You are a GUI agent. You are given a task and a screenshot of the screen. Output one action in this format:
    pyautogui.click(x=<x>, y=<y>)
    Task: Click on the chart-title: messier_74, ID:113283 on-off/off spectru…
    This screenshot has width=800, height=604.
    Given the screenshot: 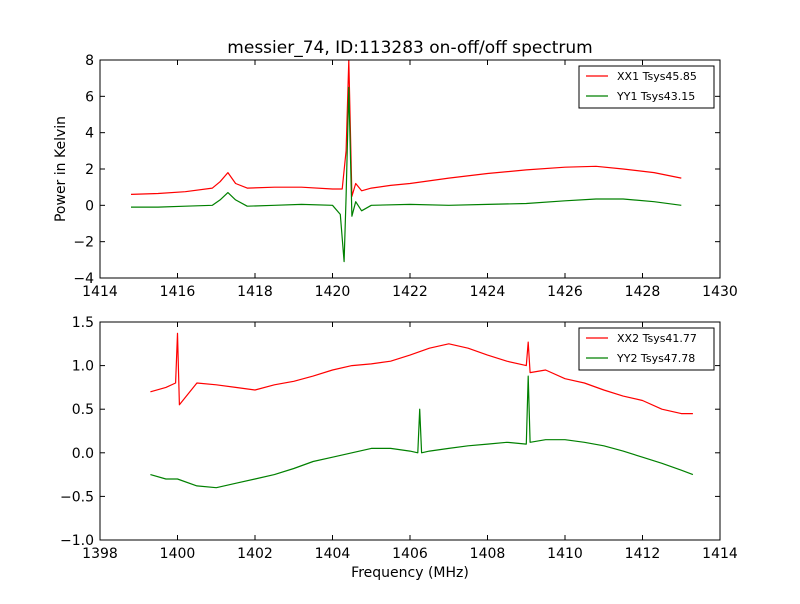 What is the action you would take?
    pyautogui.click(x=409, y=48)
    